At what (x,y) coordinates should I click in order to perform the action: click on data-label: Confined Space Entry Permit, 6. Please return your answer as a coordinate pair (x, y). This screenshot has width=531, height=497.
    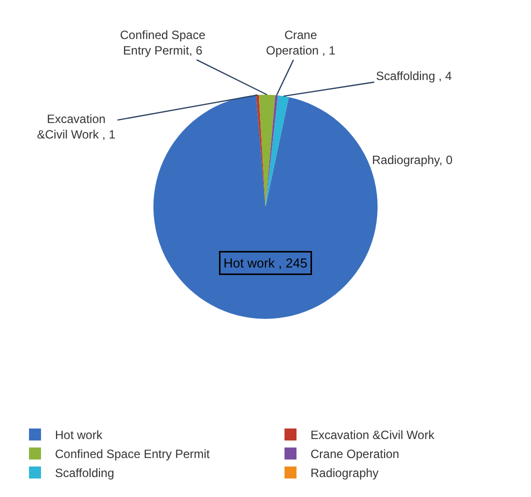
    Looking at the image, I should click on (163, 43).